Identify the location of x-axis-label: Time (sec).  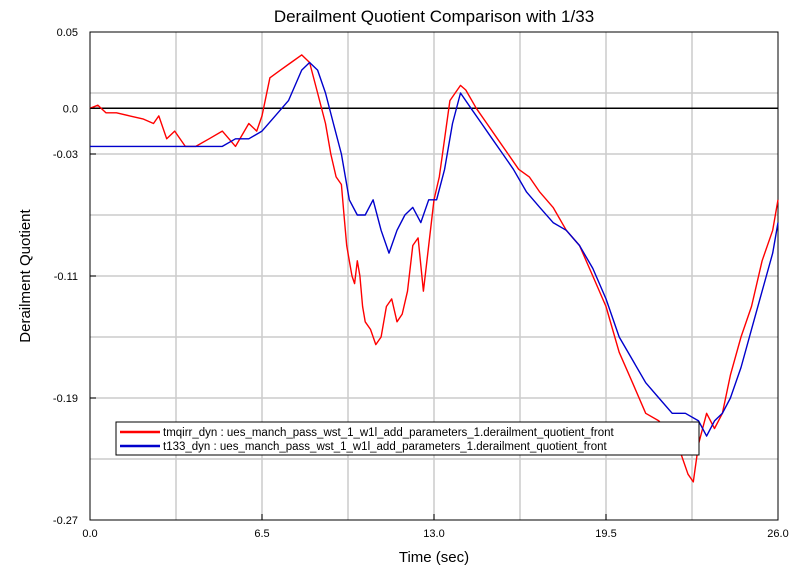
(434, 557).